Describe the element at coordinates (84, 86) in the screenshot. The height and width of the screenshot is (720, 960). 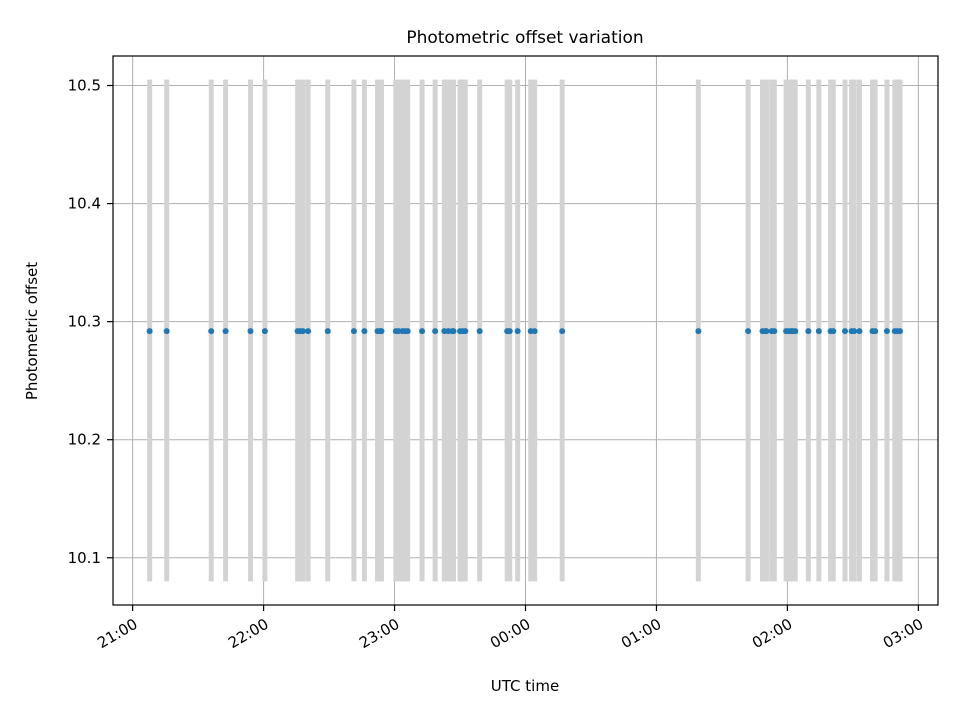
I see `y-tick-label: 10.5` at that location.